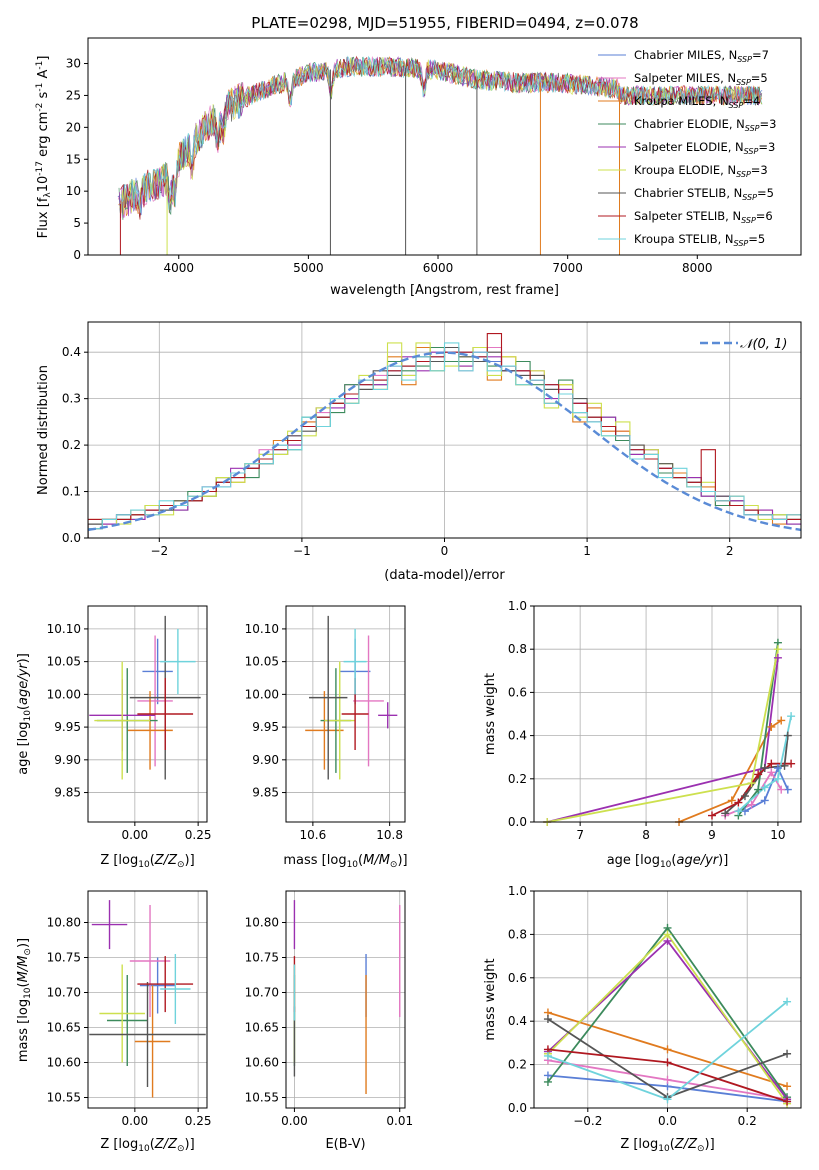 Image resolution: width=819 pixels, height=1170 pixels. What do you see at coordinates (685, 78) in the screenshot?
I see `text-part: Salpeter MILES, N` at bounding box center [685, 78].